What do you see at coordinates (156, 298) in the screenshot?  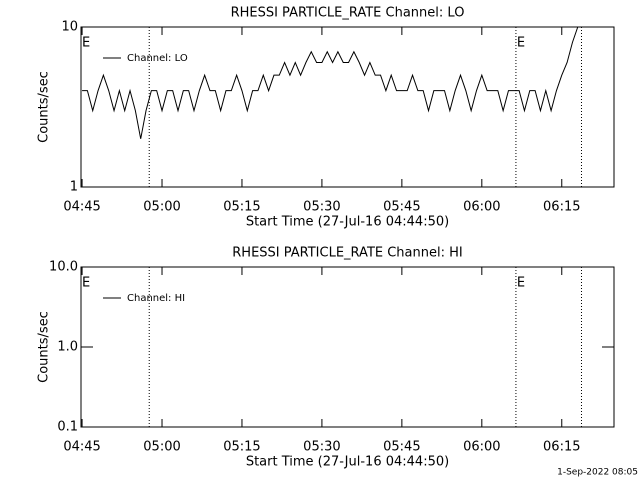 I see `legend-label: Channel: HI` at bounding box center [156, 298].